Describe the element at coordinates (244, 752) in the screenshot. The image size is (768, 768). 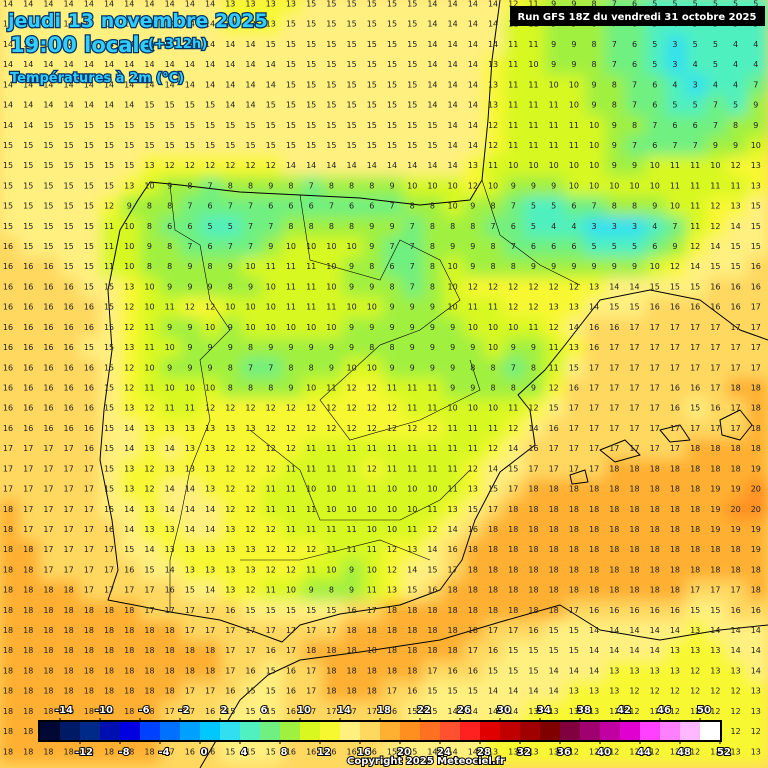
I see `legend-label: 4` at that location.